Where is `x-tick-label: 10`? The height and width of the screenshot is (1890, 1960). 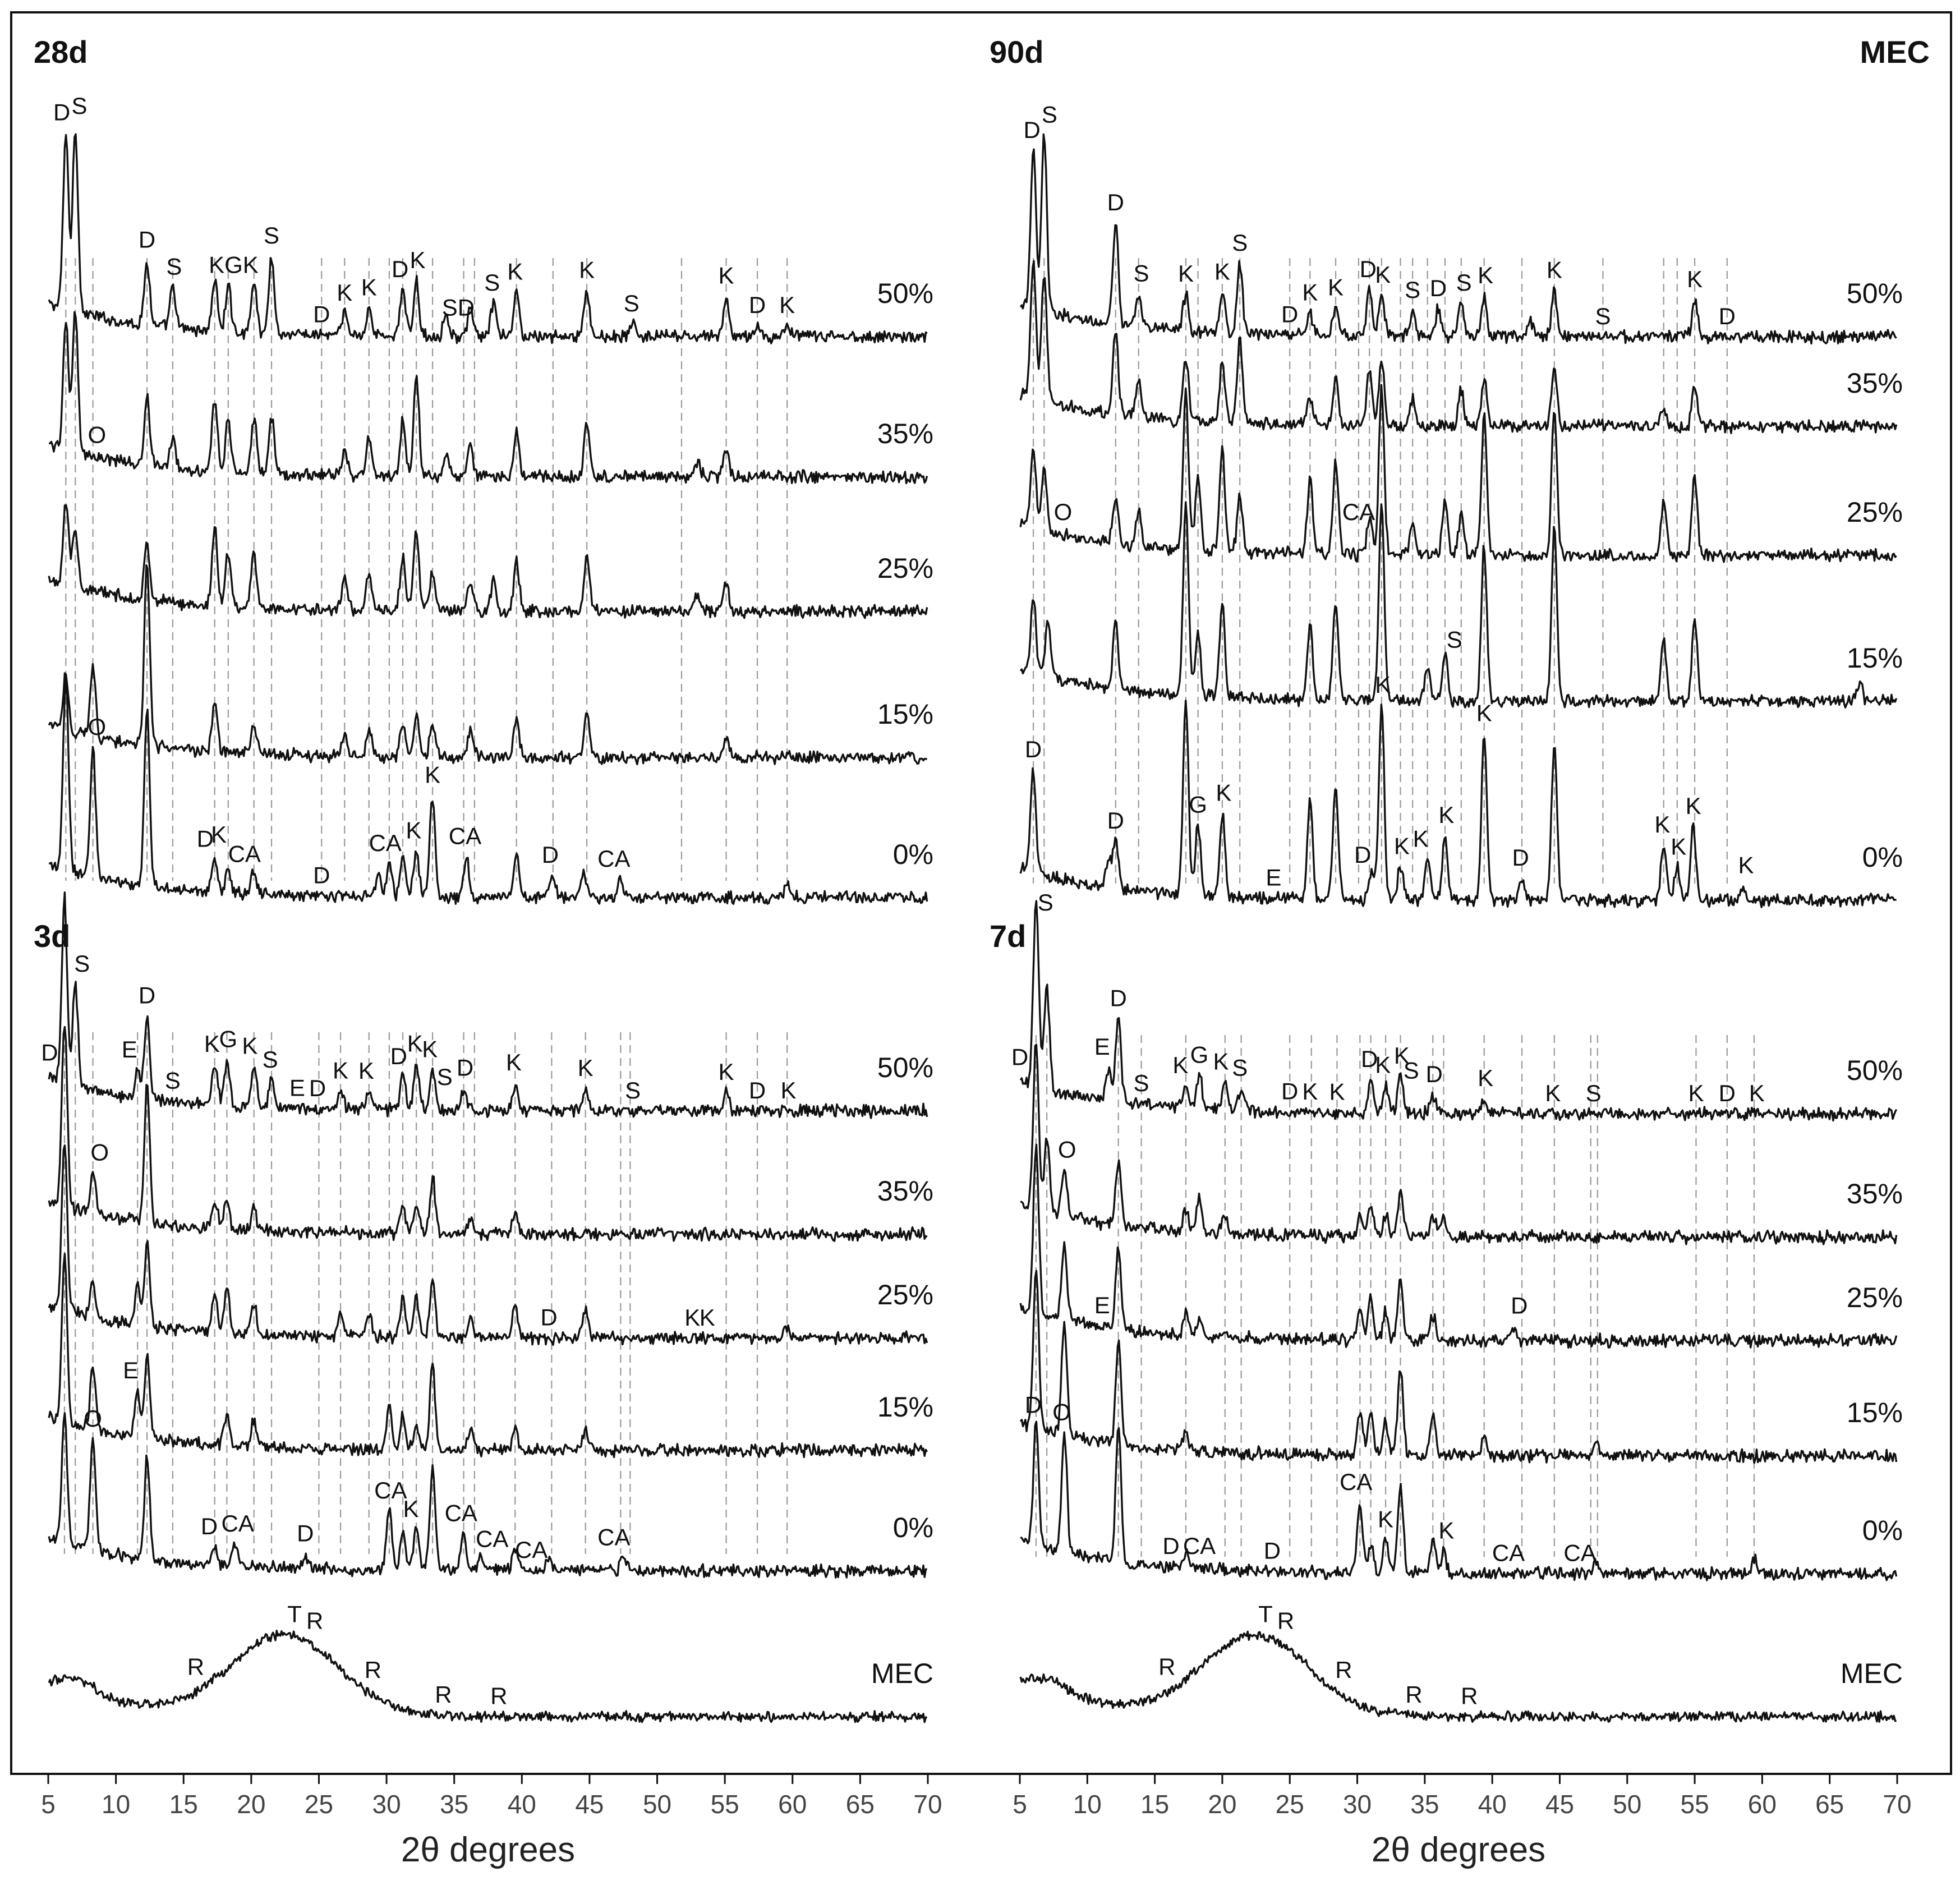
x-tick-label: 10 is located at coordinates (1087, 1805).